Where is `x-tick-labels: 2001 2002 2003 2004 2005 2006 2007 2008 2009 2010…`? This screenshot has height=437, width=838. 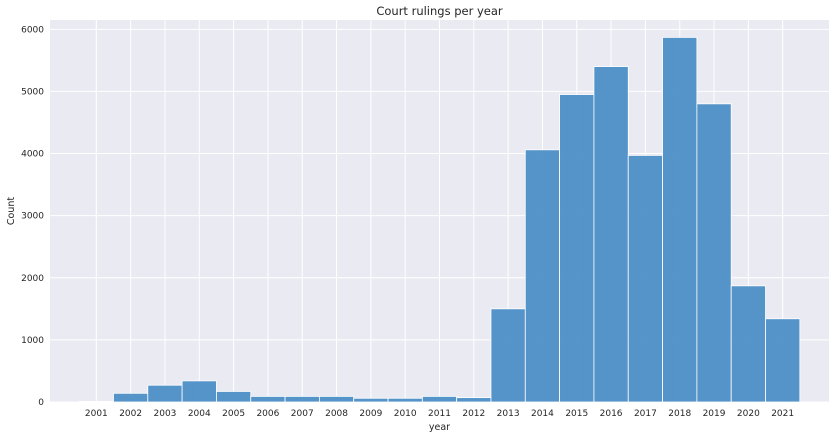
x-tick-labels: 2001 2002 2003 2004 2005 2006 2007 2008 2009 2010… is located at coordinates (439, 414).